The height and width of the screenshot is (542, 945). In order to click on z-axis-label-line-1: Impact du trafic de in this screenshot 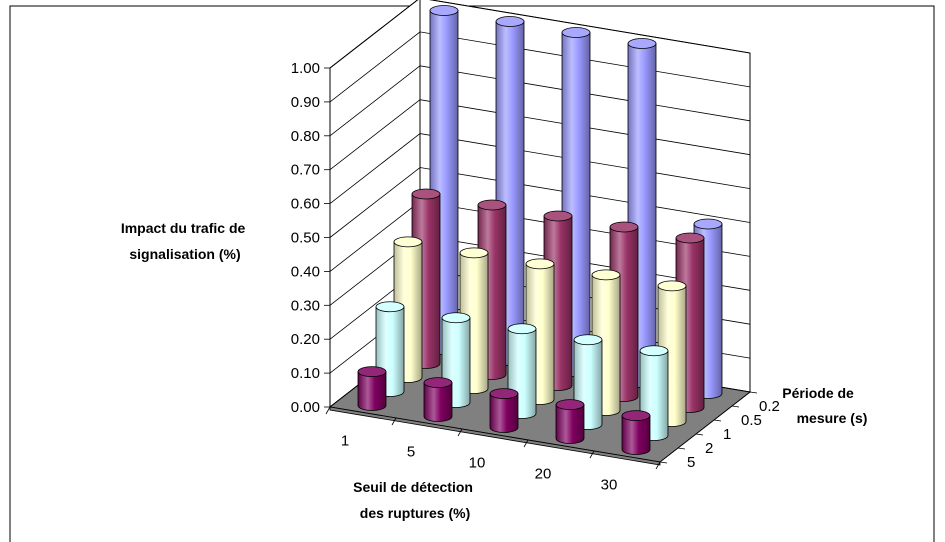, I will do `click(183, 228)`.